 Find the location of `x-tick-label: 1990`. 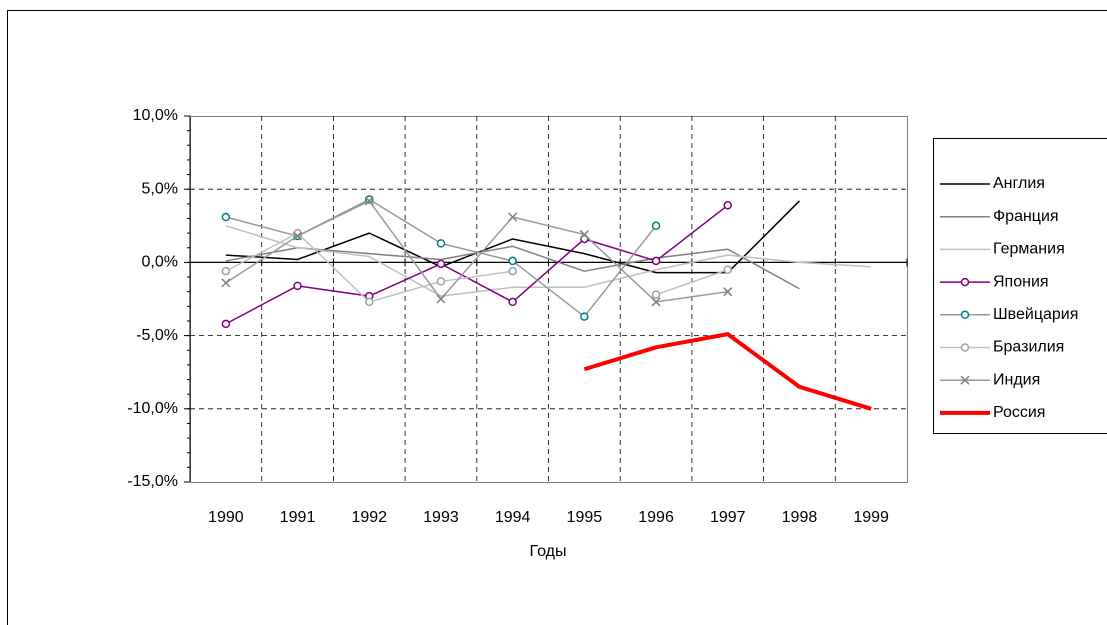

x-tick-label: 1990 is located at coordinates (226, 517).